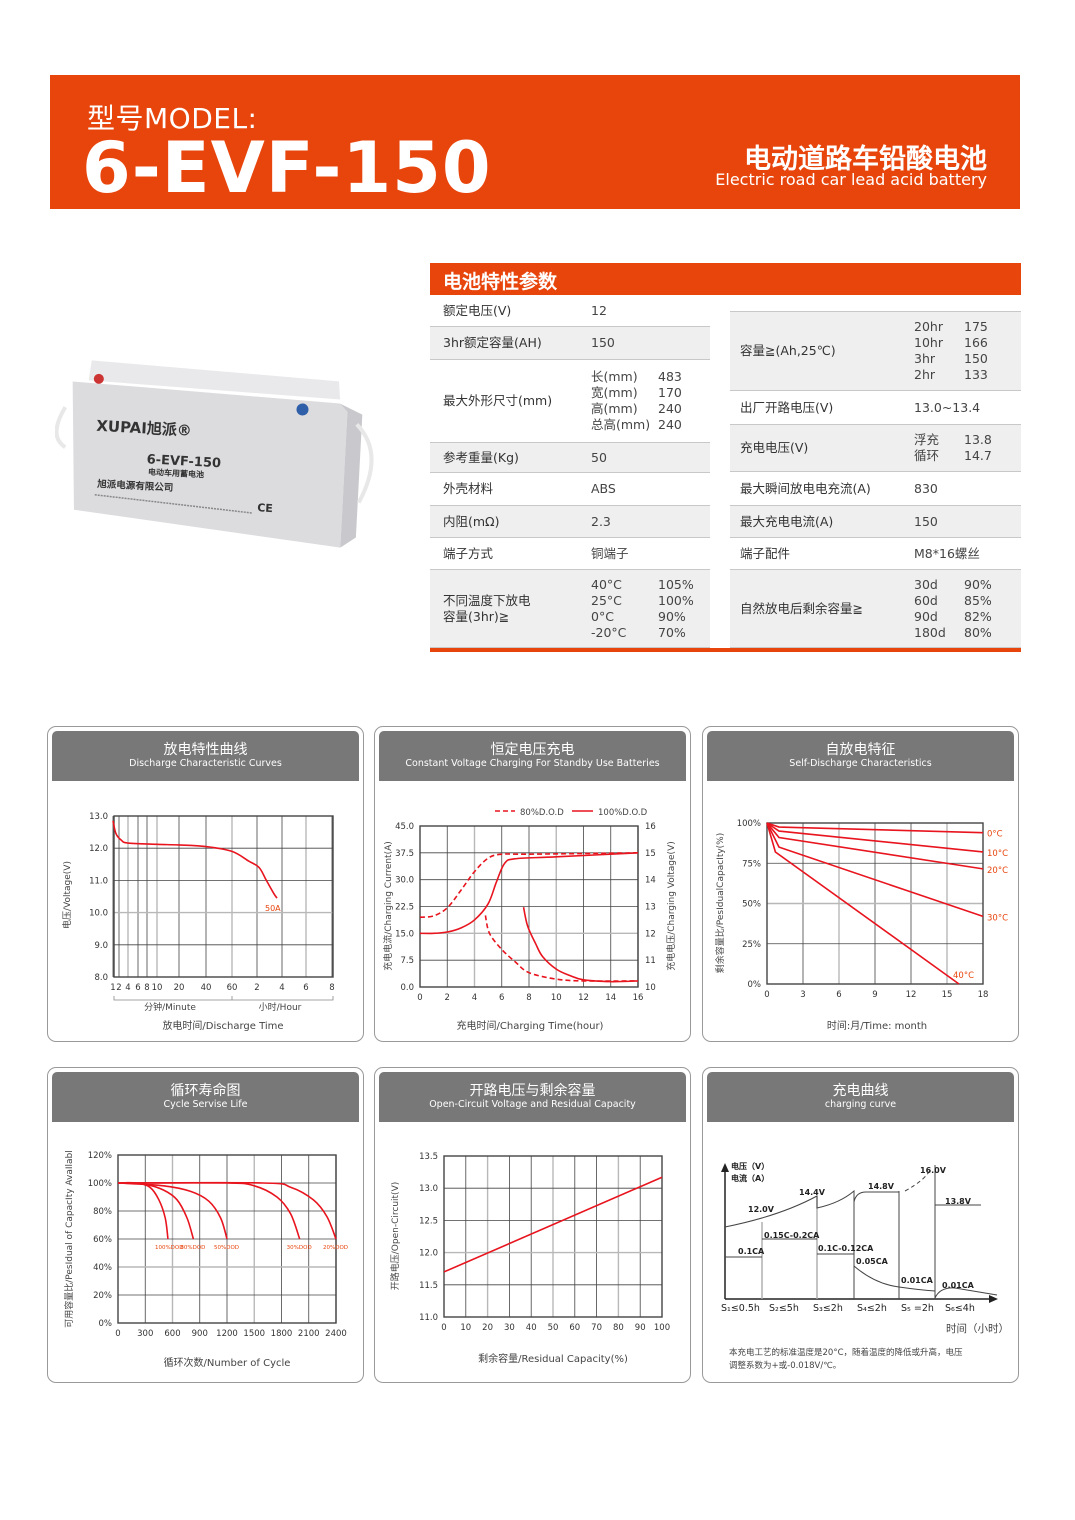 This screenshot has width=1075, height=1520. I want to click on spec-label: 自然放电后剩余容量≧, so click(801, 608).